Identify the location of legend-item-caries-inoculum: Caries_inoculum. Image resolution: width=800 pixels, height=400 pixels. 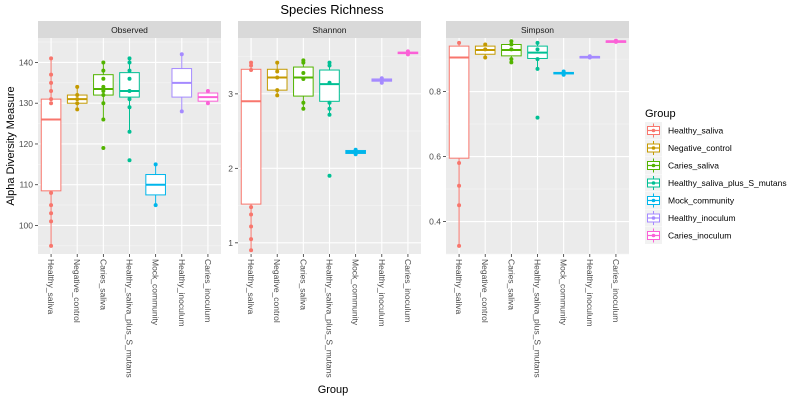
(688, 235).